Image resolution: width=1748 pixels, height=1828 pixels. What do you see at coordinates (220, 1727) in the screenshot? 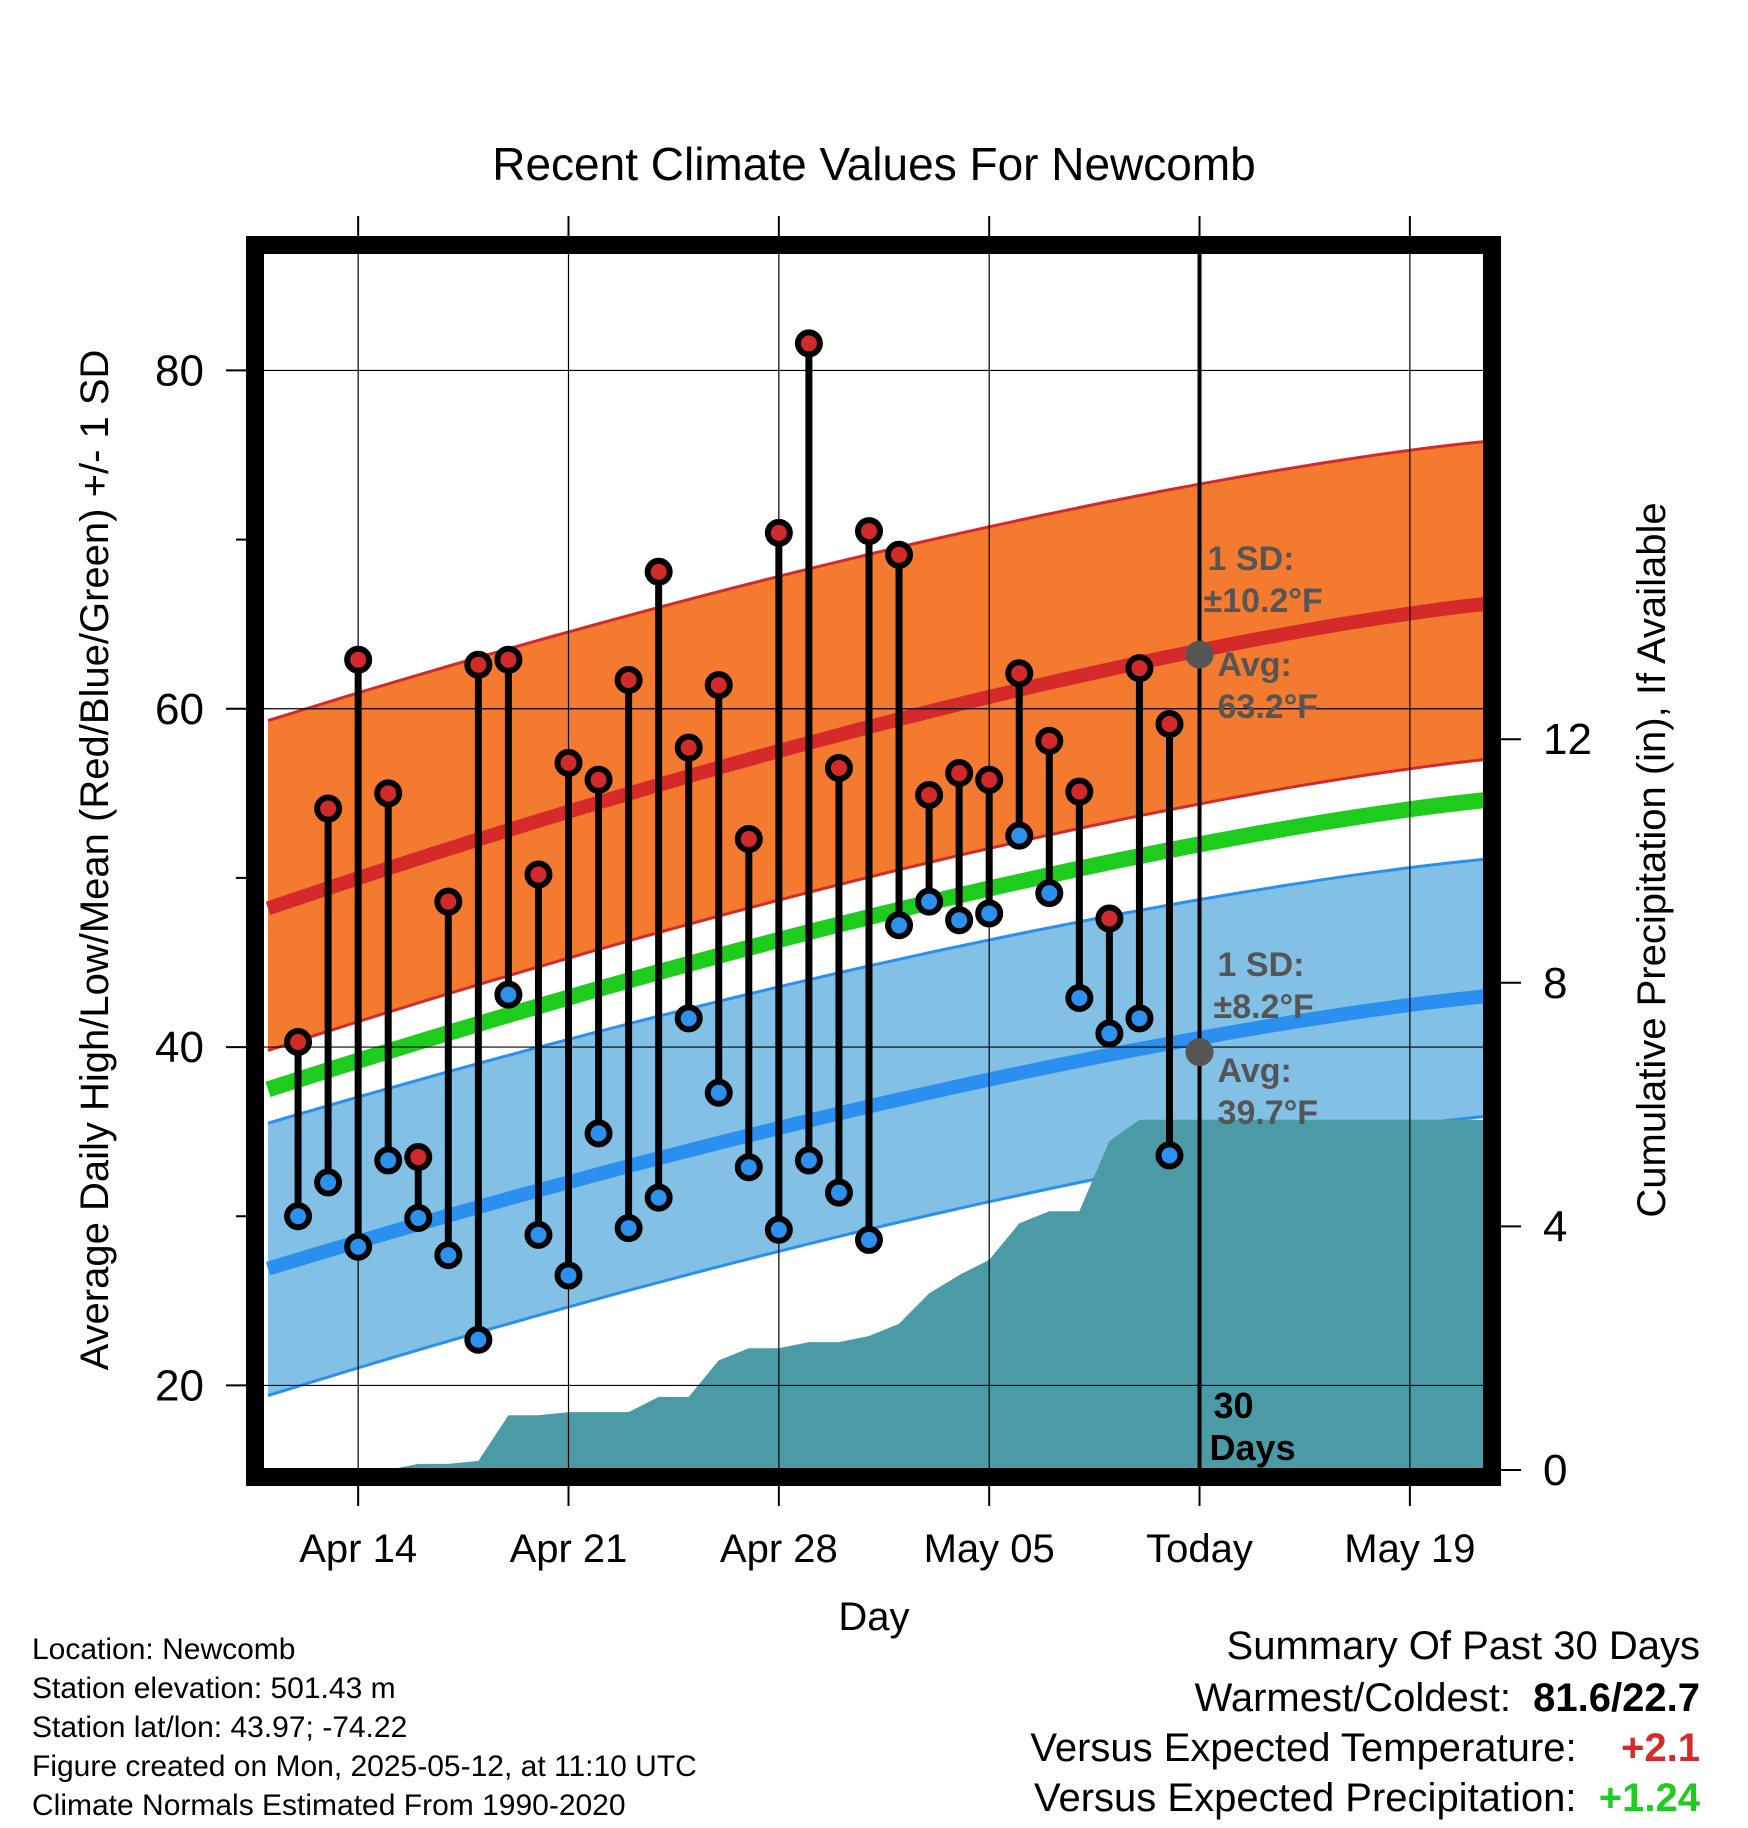
I see `latlon-text: Station lat/lon: 43.97; -74.22` at bounding box center [220, 1727].